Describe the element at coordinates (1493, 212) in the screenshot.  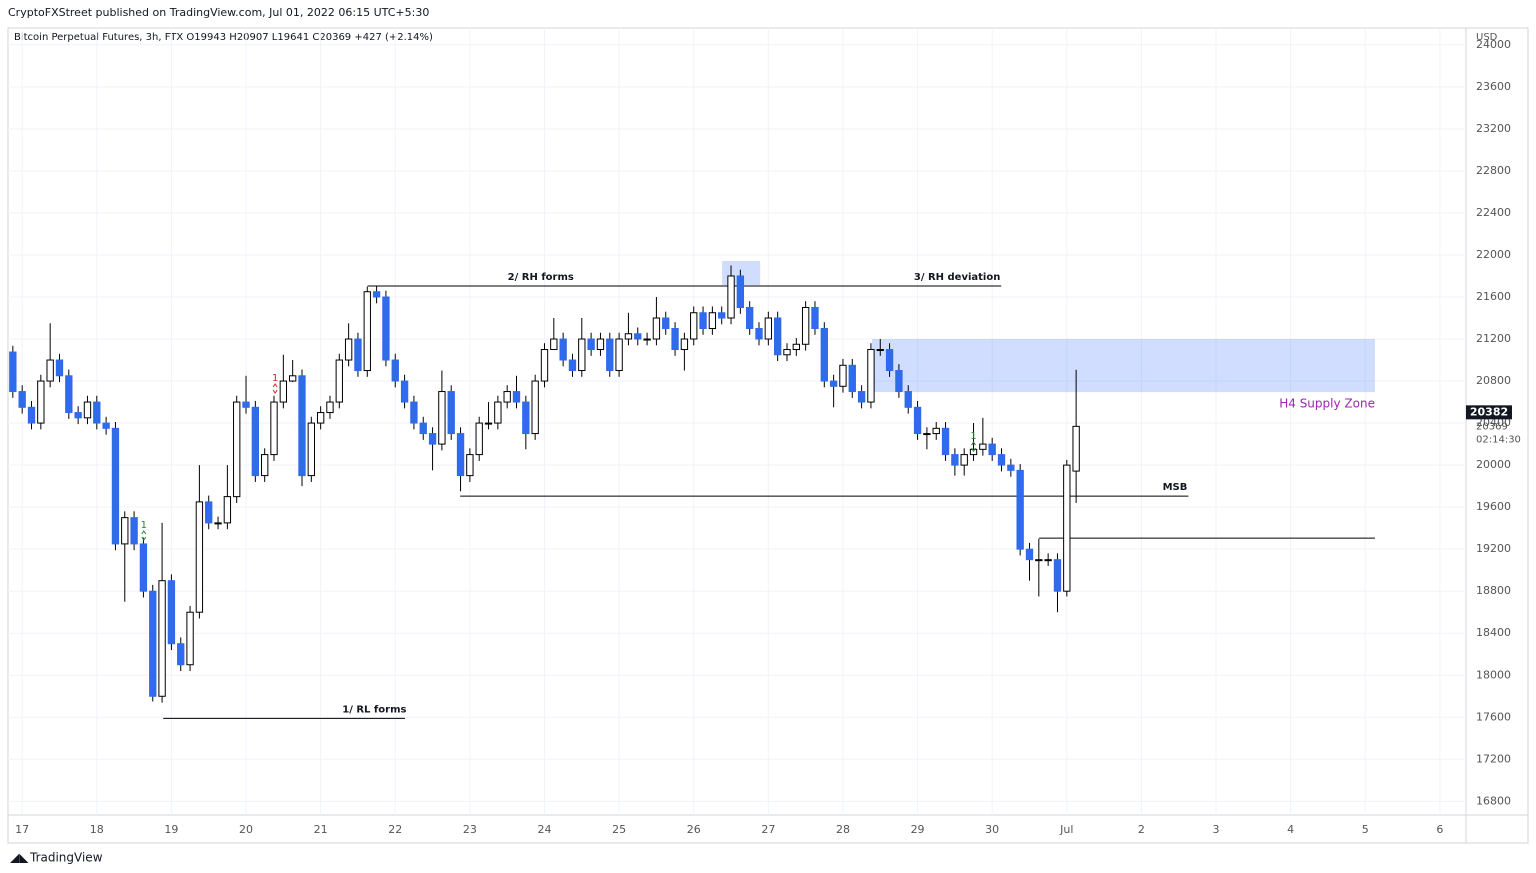
I see `y-tick-label: 22400` at that location.